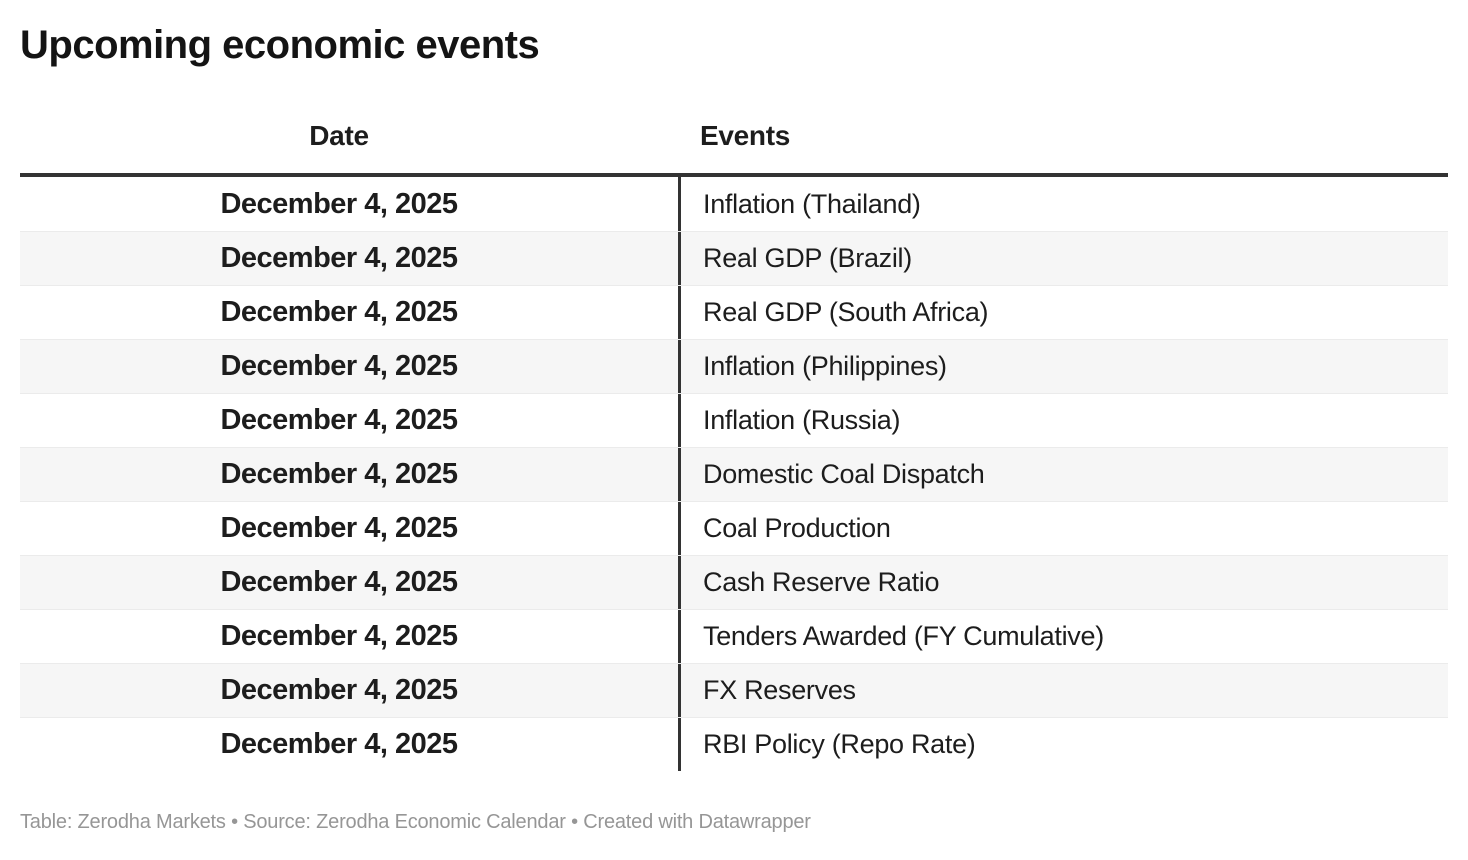 This screenshot has height=860, width=1468. Describe the element at coordinates (1063, 744) in the screenshot. I see `event-cell: RBI Policy (Repo Rate)` at that location.